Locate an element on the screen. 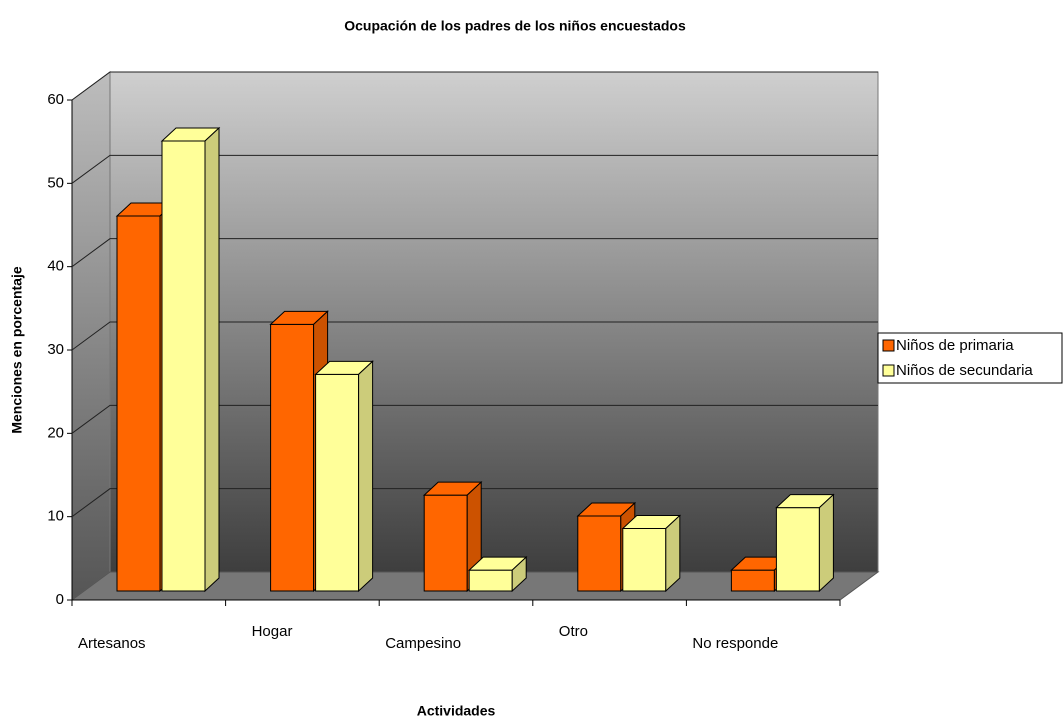 The height and width of the screenshot is (718, 1064). legend is located at coordinates (970, 358).